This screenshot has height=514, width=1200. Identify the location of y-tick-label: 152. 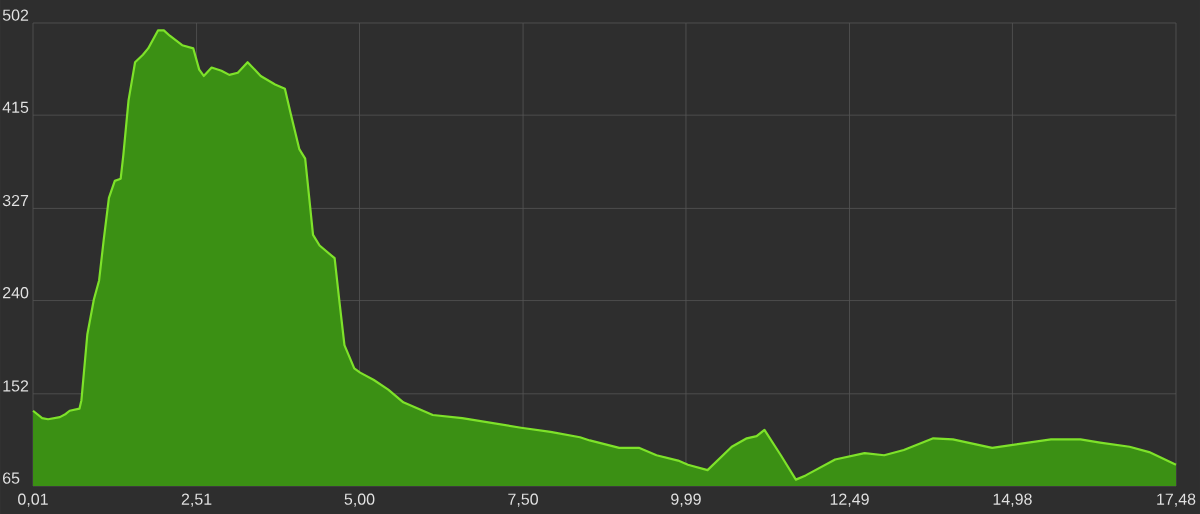
(16, 386).